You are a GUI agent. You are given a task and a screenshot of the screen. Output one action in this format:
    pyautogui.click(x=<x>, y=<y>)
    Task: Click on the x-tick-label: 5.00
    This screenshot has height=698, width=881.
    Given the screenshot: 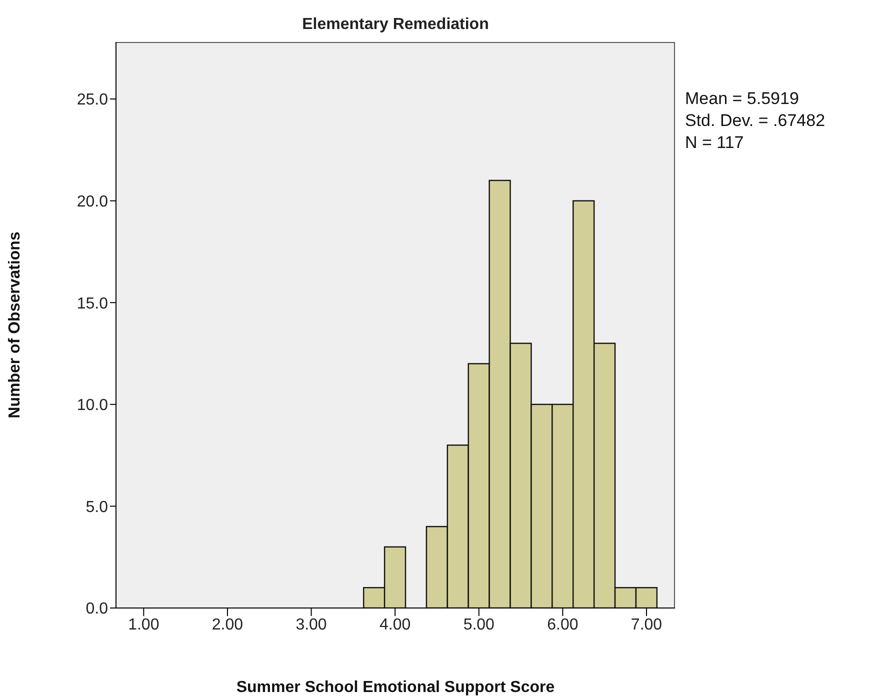 What is the action you would take?
    pyautogui.click(x=479, y=625)
    